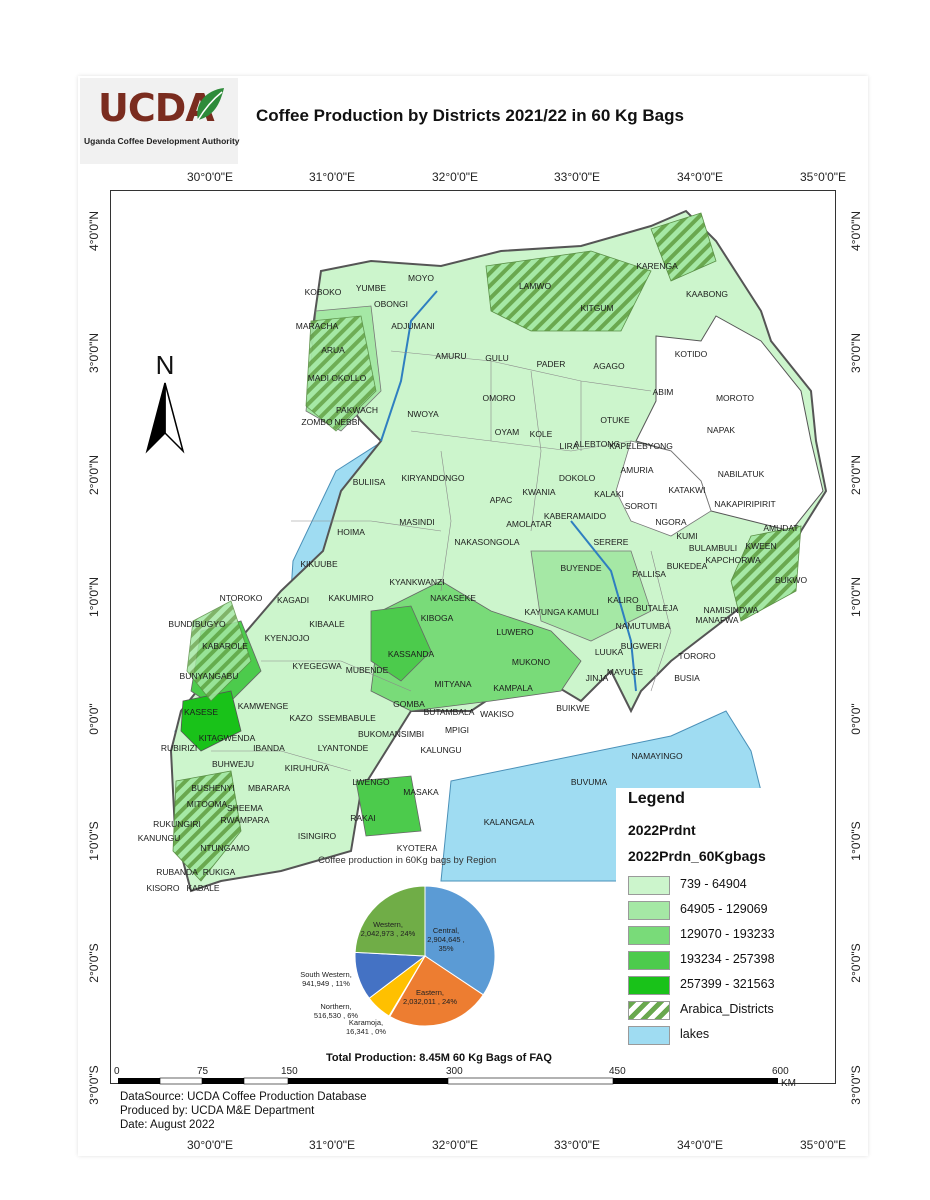  What do you see at coordinates (416, 582) in the screenshot?
I see `district-label: KYANKWANZI` at bounding box center [416, 582].